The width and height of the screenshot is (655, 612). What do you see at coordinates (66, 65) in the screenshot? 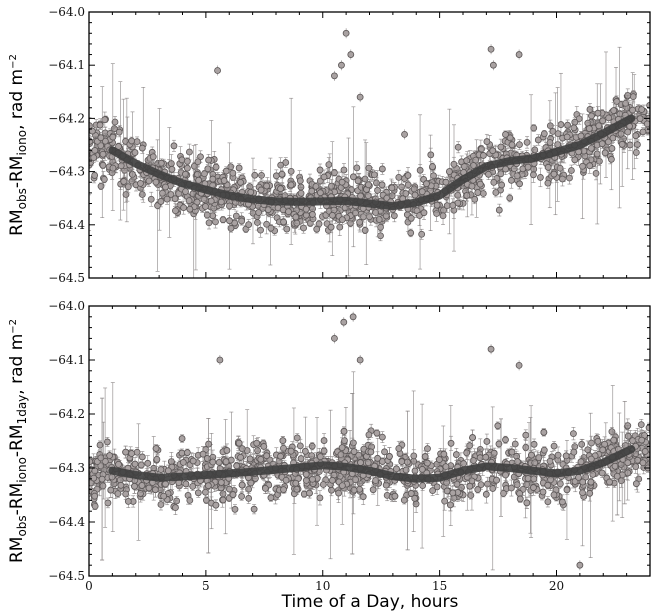
I see `y-tick-label: −64.1` at bounding box center [66, 65].